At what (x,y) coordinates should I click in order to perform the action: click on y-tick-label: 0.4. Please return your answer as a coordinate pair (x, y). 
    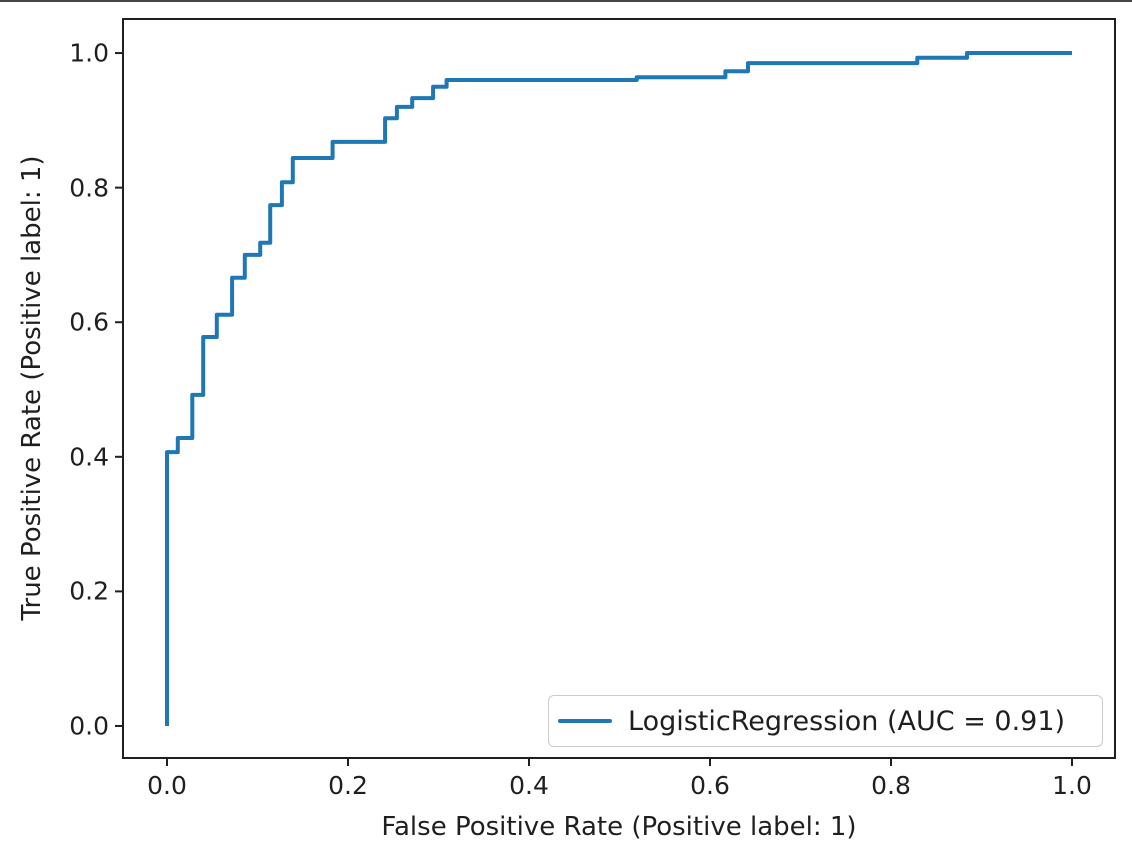
    Looking at the image, I should click on (89, 457).